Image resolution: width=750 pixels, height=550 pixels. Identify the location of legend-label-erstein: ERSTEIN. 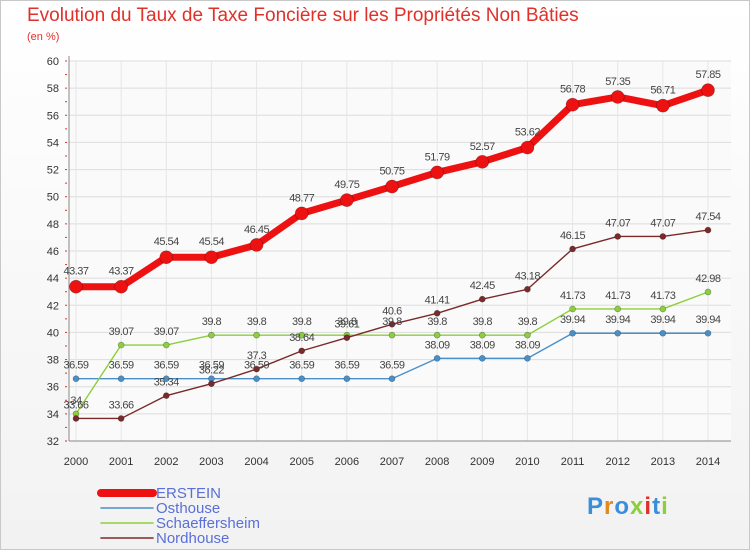
(188, 493).